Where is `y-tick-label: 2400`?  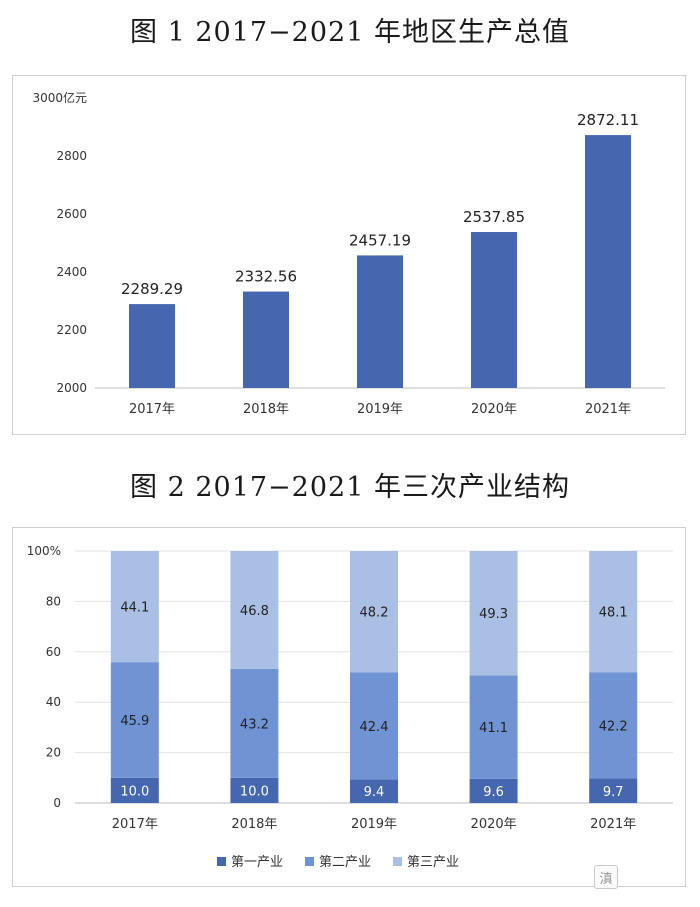 y-tick-label: 2400 is located at coordinates (71, 272).